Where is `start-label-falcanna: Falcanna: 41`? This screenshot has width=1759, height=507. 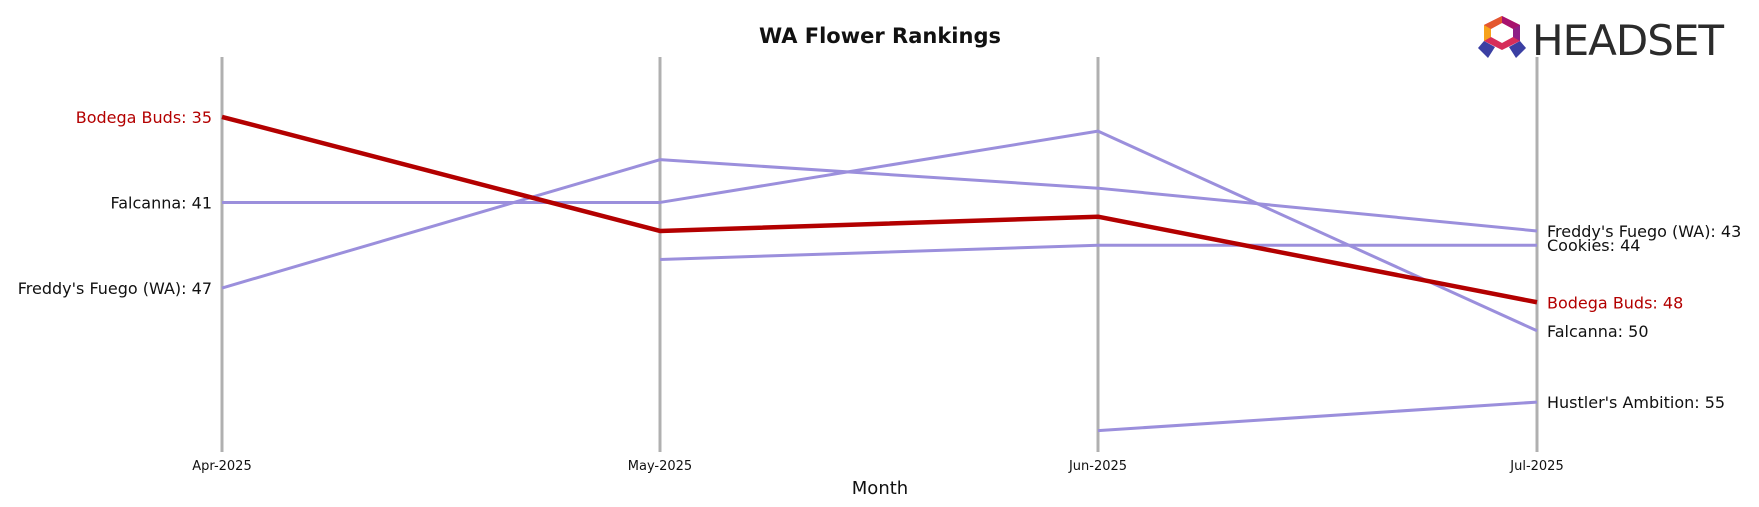 start-label-falcanna: Falcanna: 41 is located at coordinates (161, 202).